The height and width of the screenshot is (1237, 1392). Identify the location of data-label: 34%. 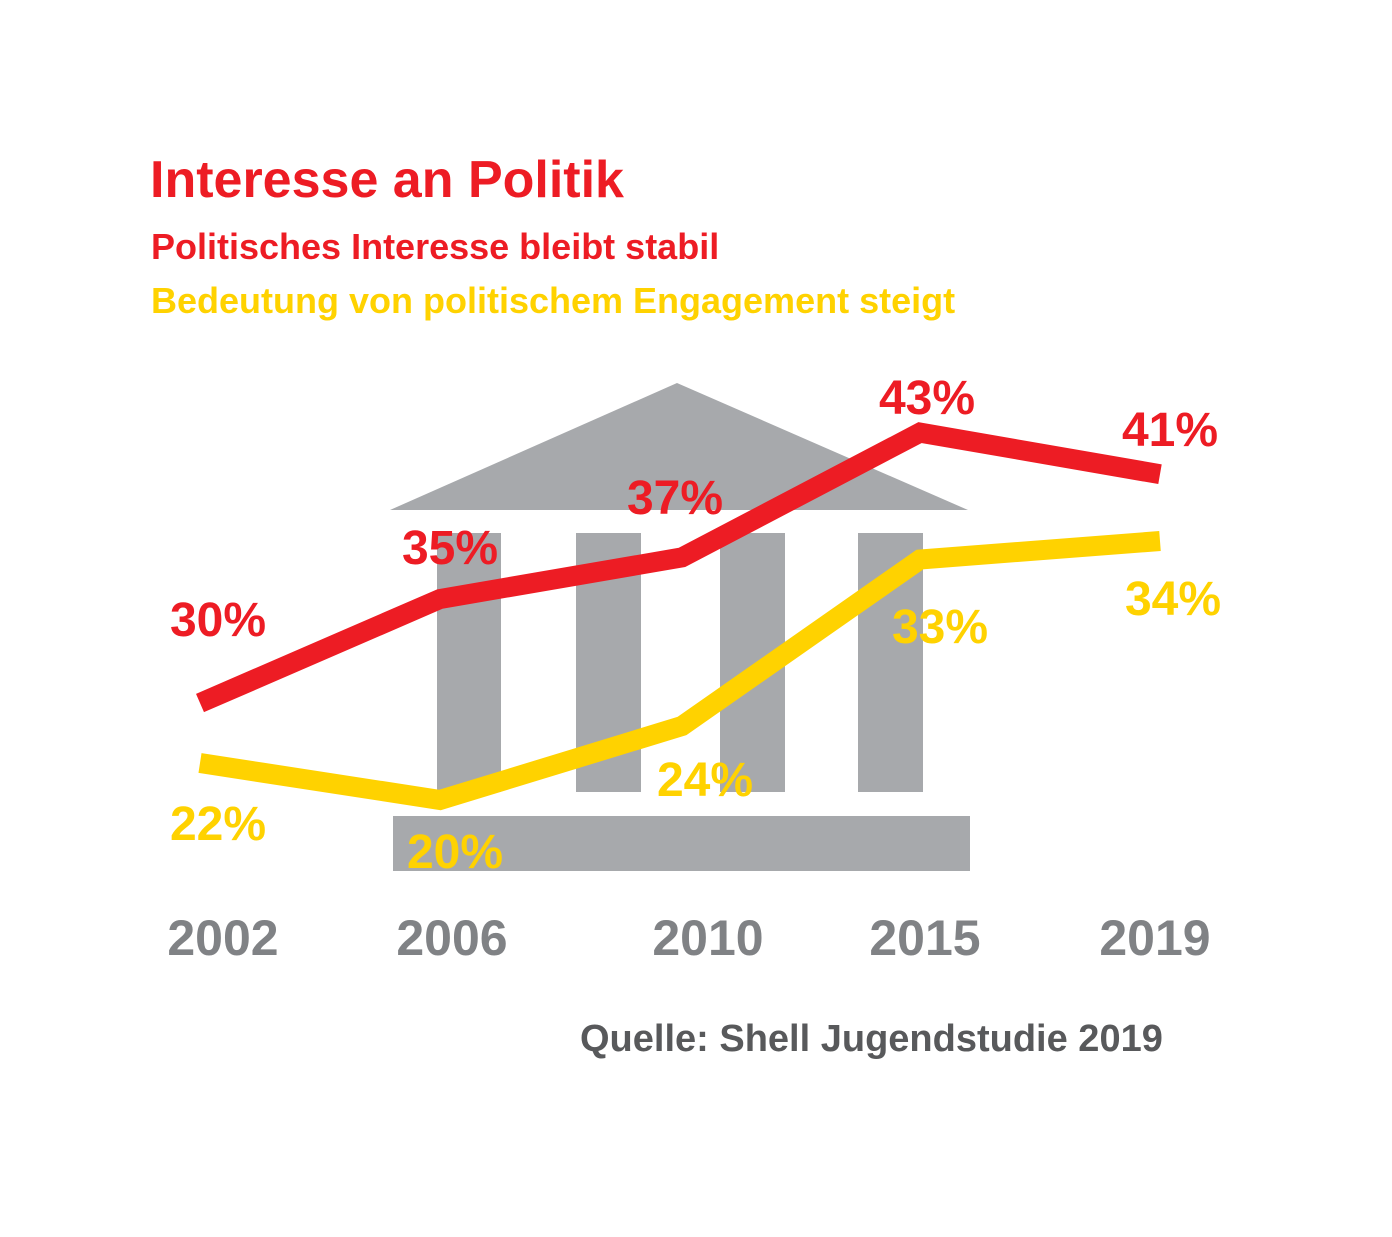
(1173, 599).